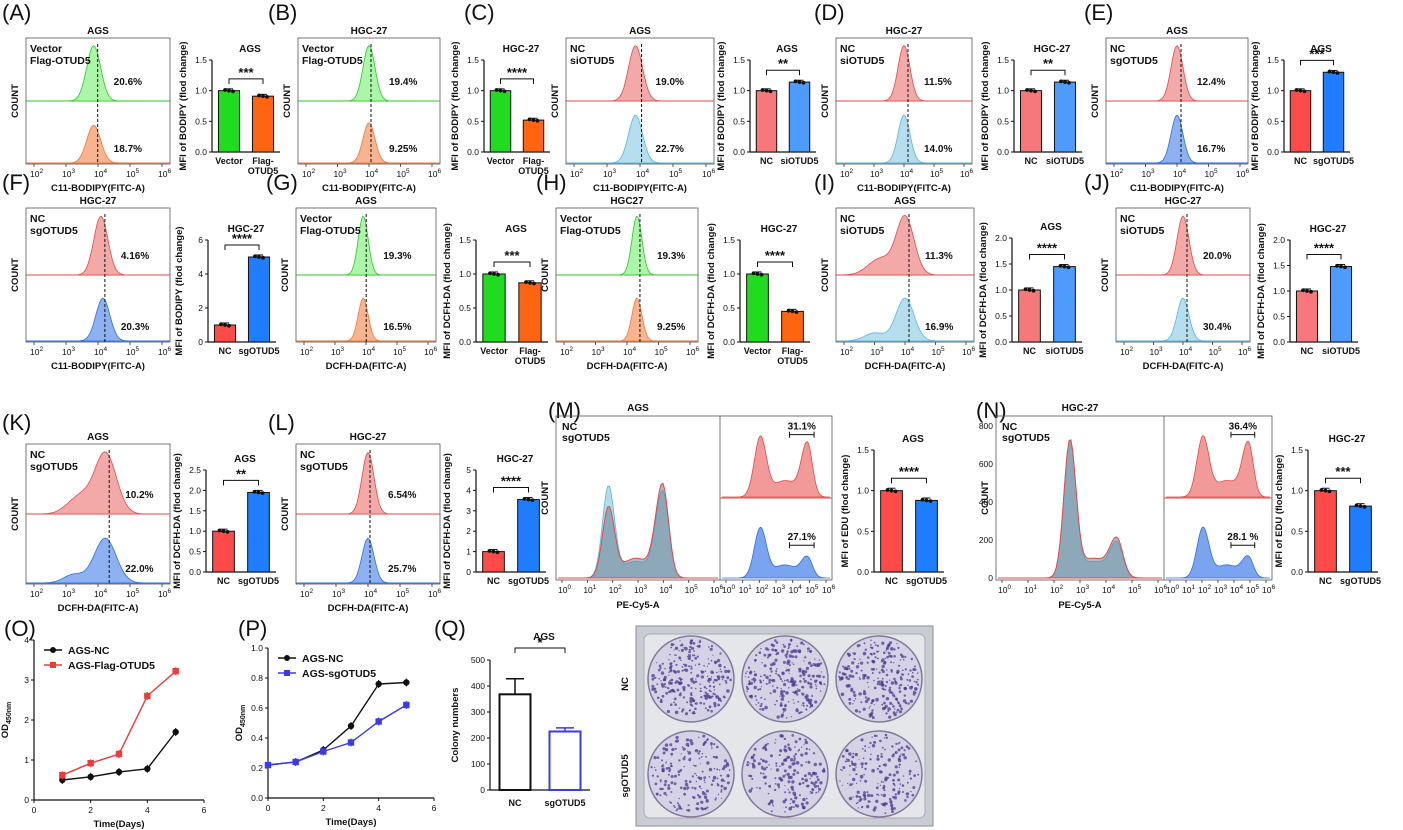  I want to click on A-bar-category-label: Flag-OTUD5, so click(263, 166).